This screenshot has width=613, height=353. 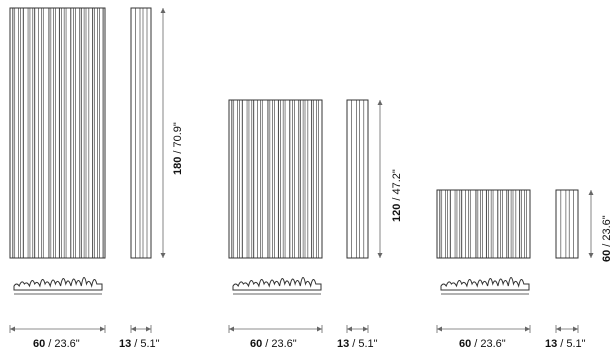 I want to click on height-label: 180/ 70.9", so click(x=178, y=148).